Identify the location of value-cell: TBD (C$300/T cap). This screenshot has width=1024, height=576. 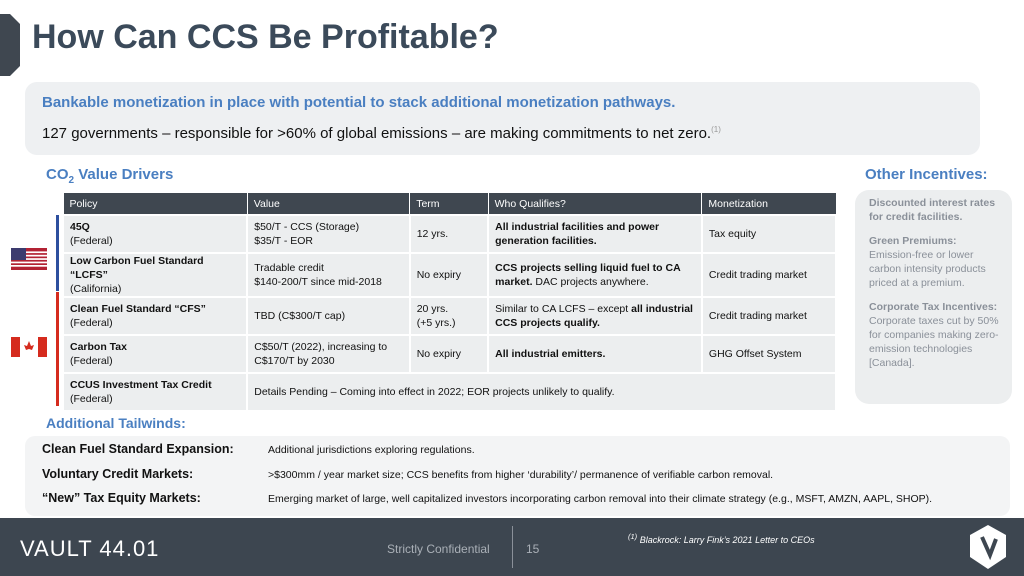
(328, 316).